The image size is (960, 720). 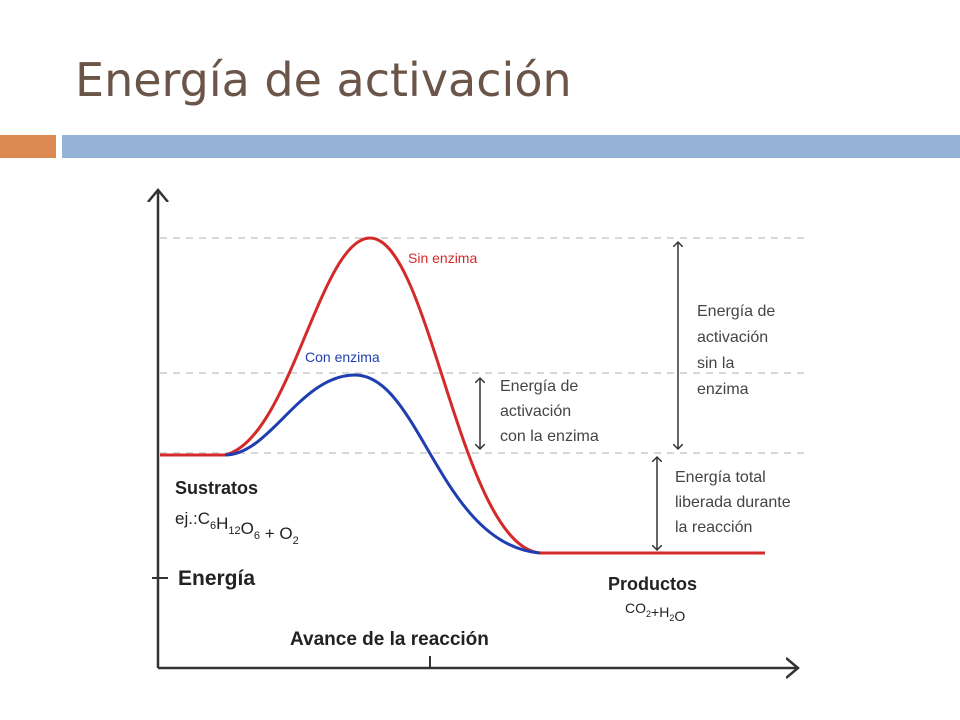 What do you see at coordinates (222, 523) in the screenshot?
I see `formula-part: H` at bounding box center [222, 523].